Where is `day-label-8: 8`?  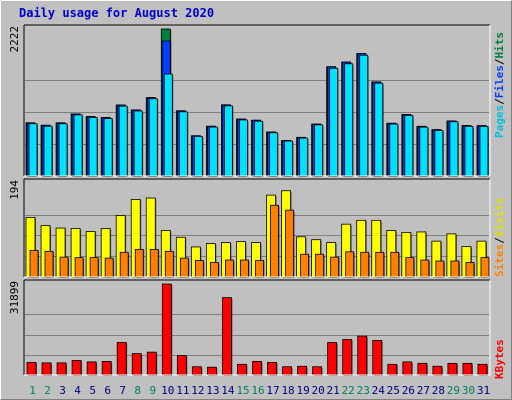 day-label-8: 8 is located at coordinates (137, 390).